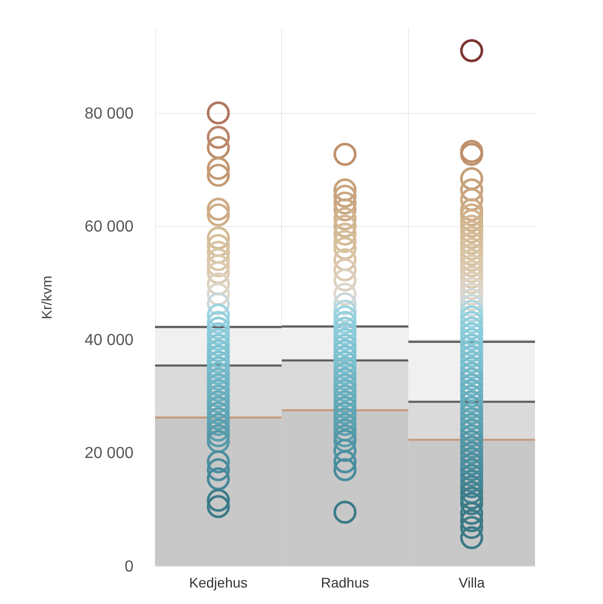  Describe the element at coordinates (109, 227) in the screenshot. I see `y-tick-label: 60 000` at that location.